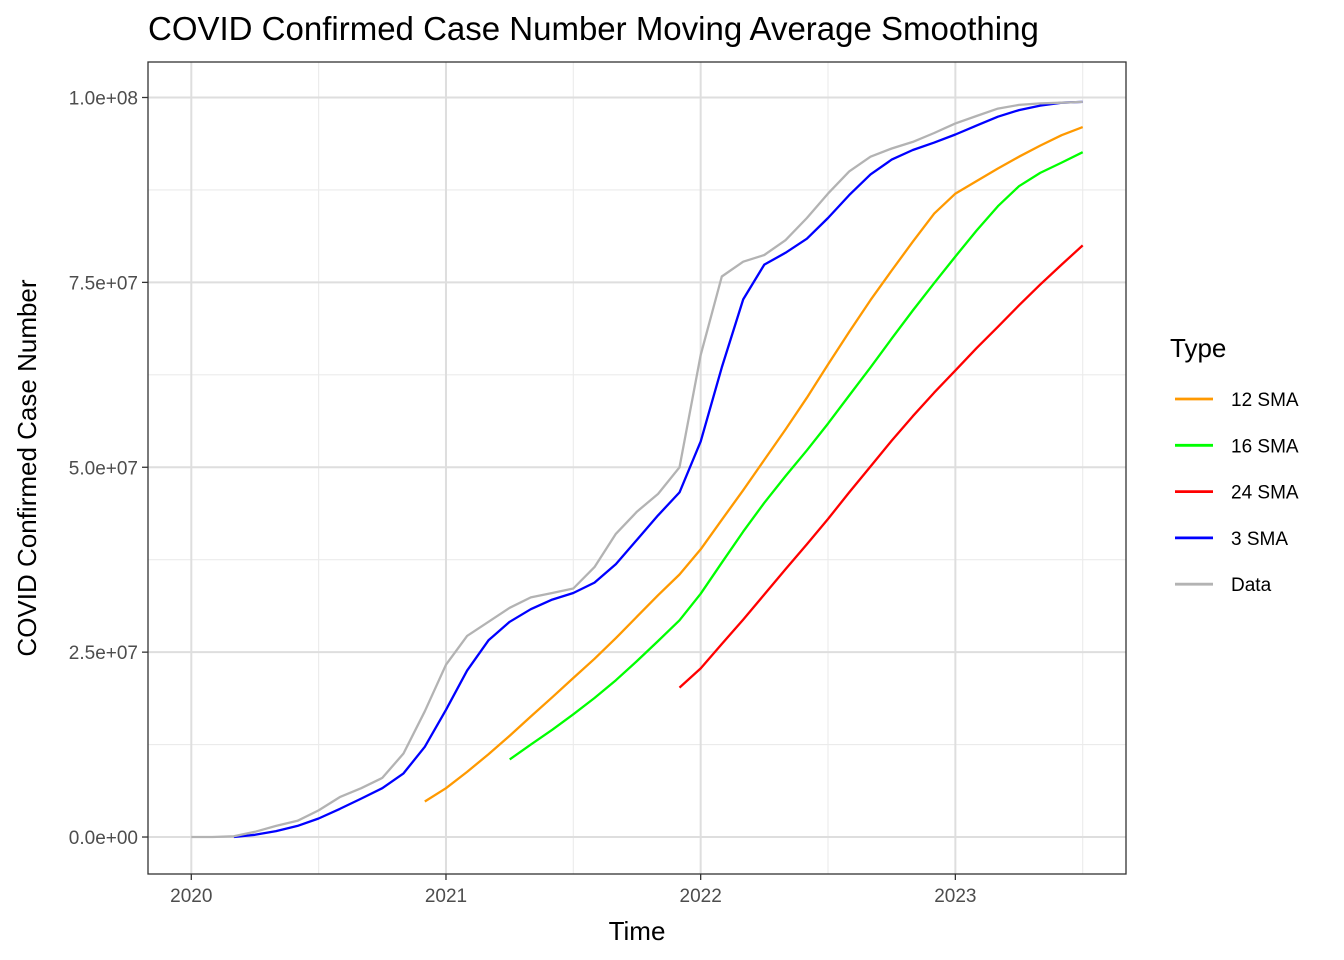 The image size is (1344, 960). Describe the element at coordinates (446, 896) in the screenshot. I see `x-tick-label: 2021` at that location.